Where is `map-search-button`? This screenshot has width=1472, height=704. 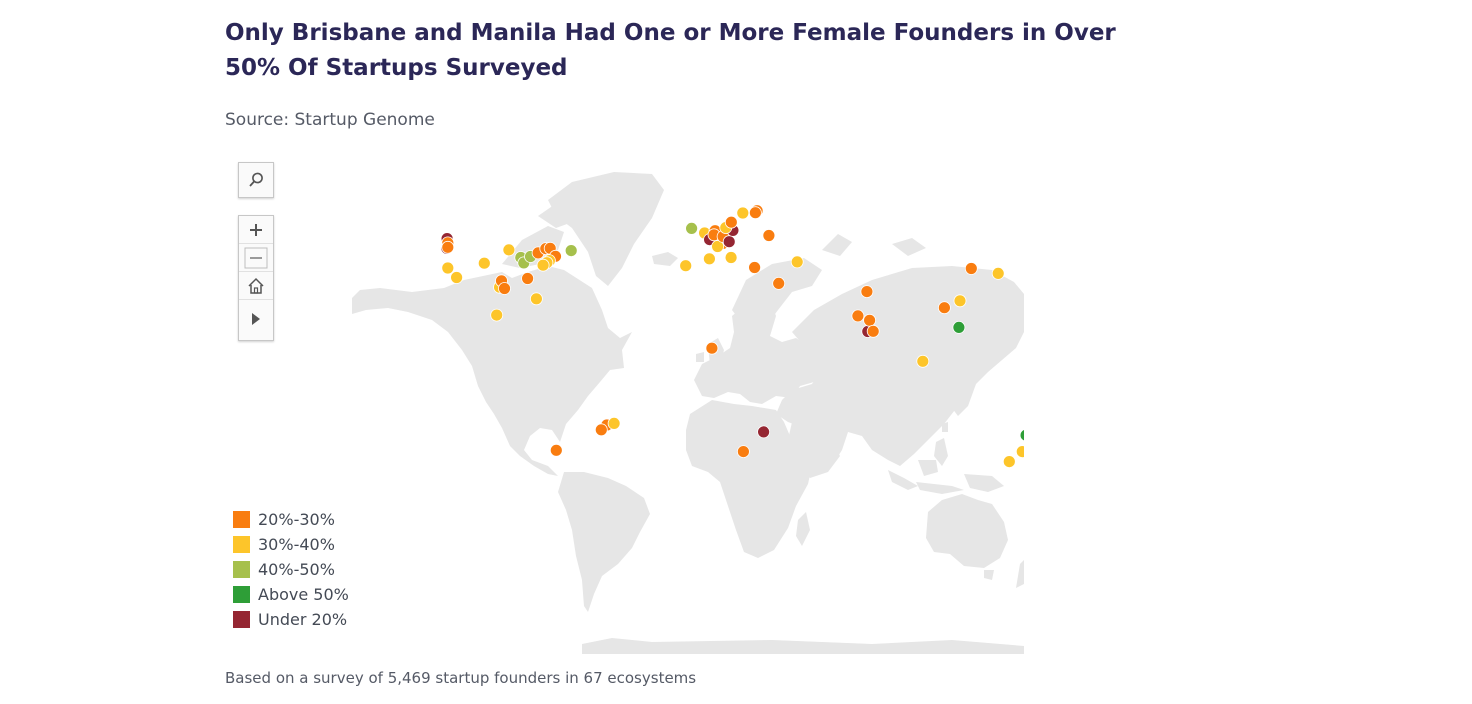 map-search-button is located at coordinates (256, 180).